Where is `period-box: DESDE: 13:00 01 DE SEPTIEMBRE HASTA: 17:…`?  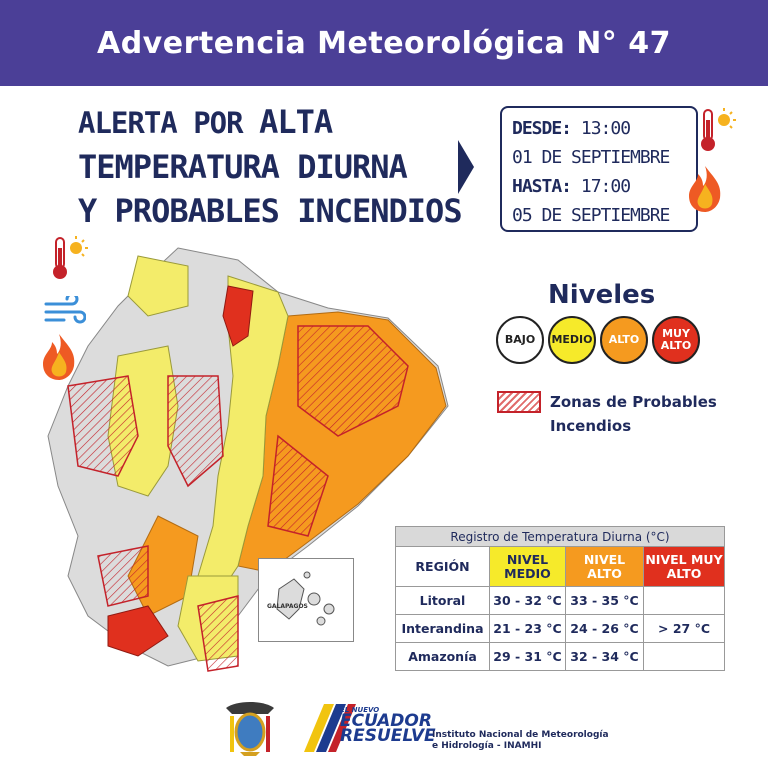 period-box: DESDE: 13:00 01 DE SEPTIEMBRE HASTA: 17:… is located at coordinates (599, 169).